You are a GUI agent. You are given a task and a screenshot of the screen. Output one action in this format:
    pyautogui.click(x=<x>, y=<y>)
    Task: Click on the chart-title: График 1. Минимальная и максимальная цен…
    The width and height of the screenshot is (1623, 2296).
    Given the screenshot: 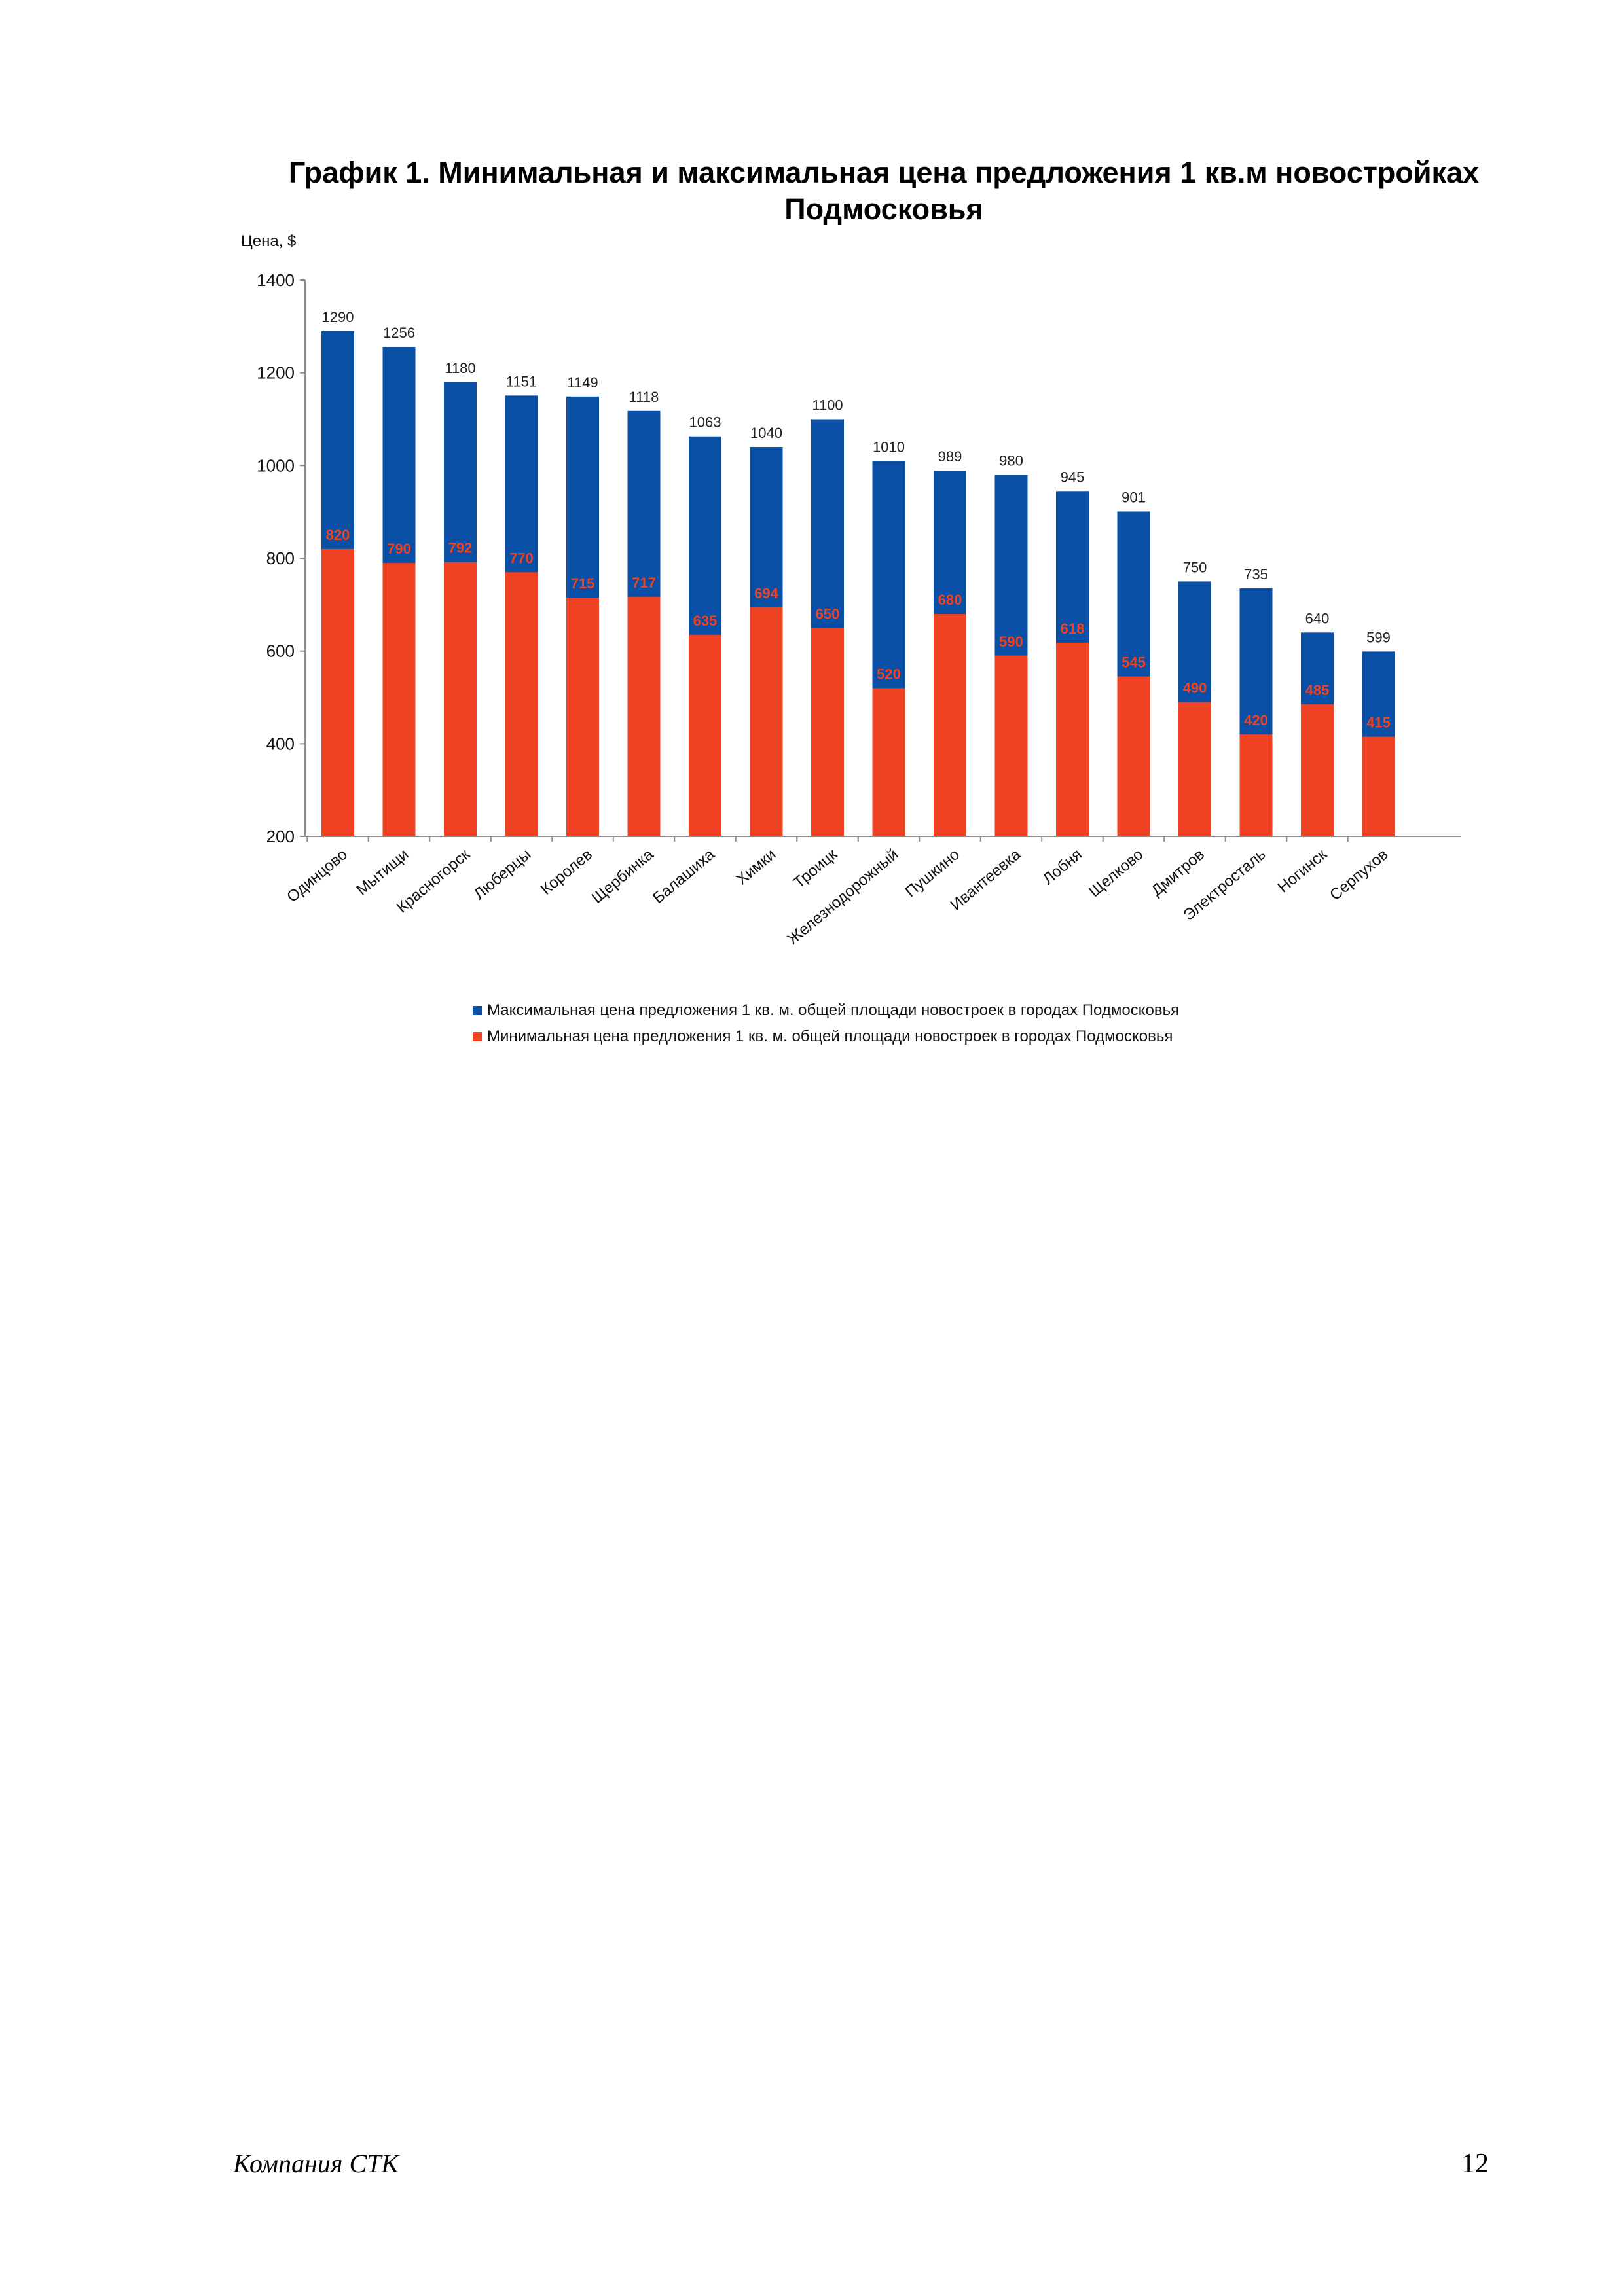 What is the action you would take?
    pyautogui.click(x=884, y=191)
    